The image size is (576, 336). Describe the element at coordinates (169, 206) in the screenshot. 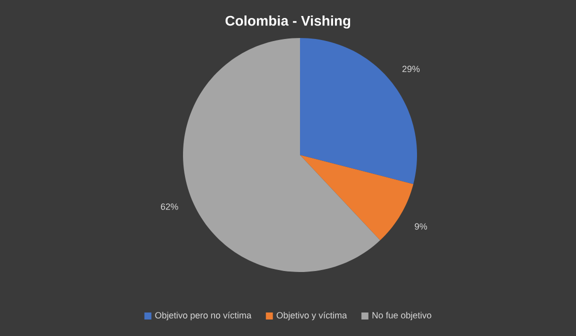

I see `data-label: 62%` at that location.